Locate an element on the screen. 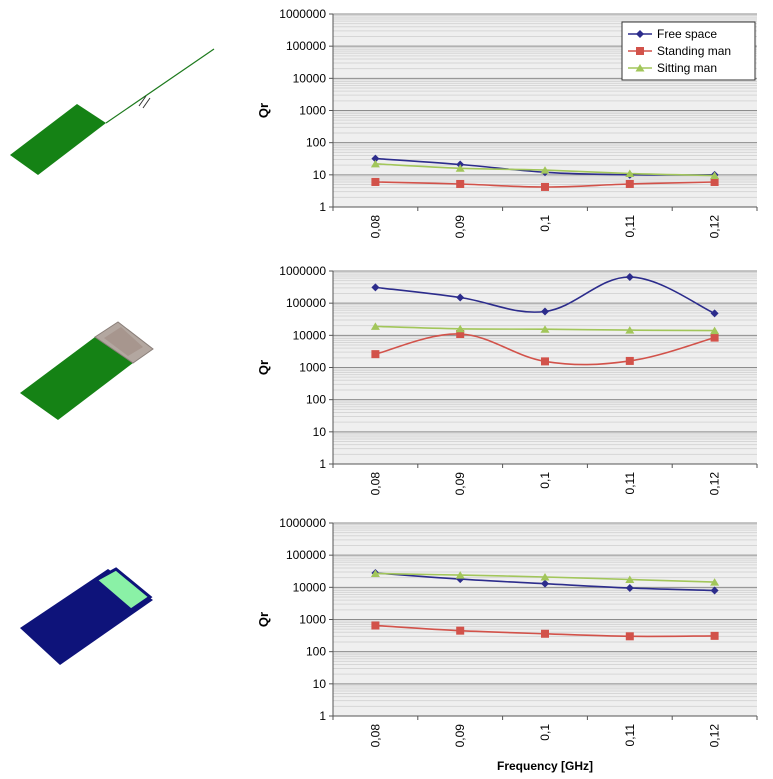 The width and height of the screenshot is (773, 779). series-free-space is located at coordinates (545, 295).